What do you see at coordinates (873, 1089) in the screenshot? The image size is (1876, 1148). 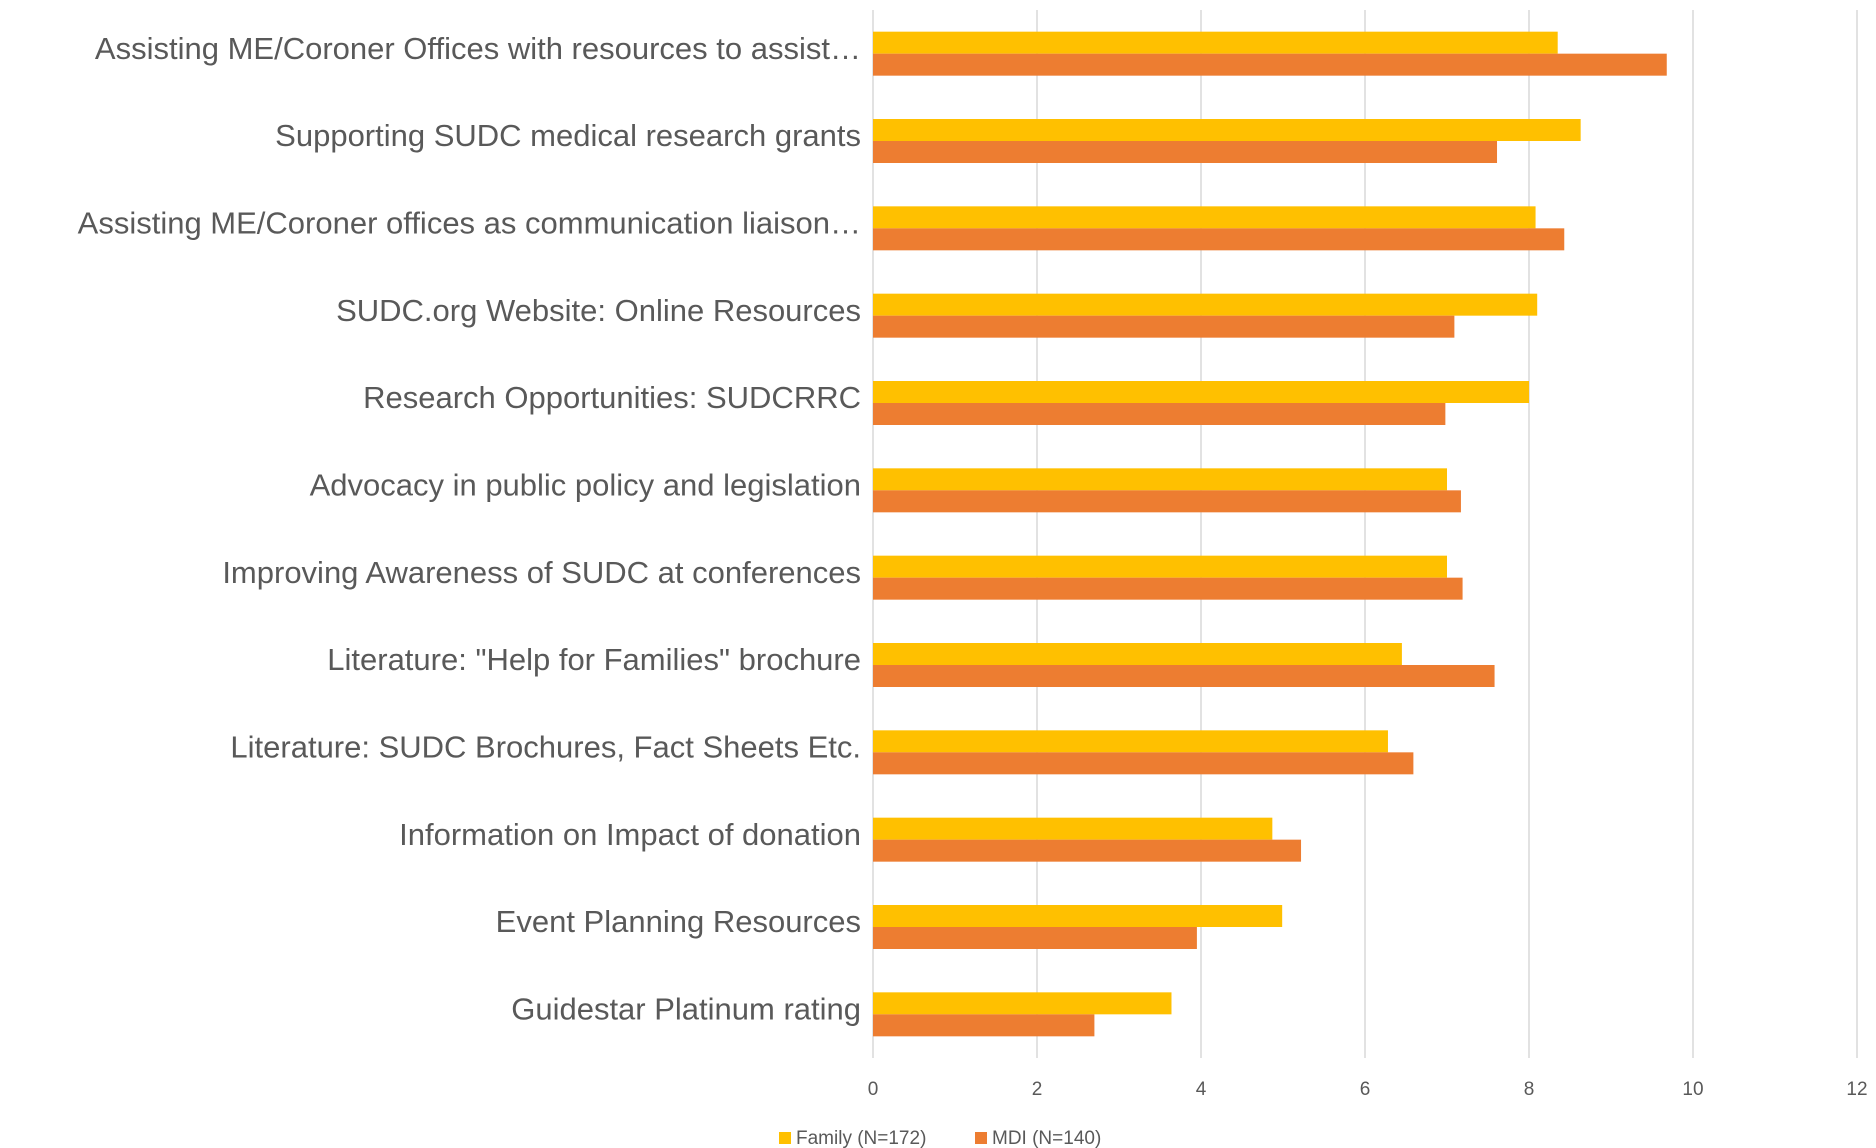 I see `x-tick-label: 0` at bounding box center [873, 1089].